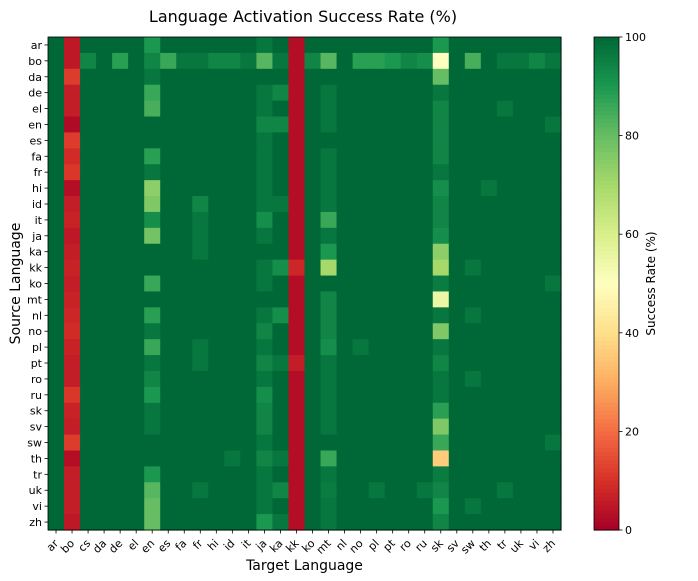 The image size is (698, 581). What do you see at coordinates (537, 252) in the screenshot?
I see `heatmap-cell-ka-vi` at bounding box center [537, 252].